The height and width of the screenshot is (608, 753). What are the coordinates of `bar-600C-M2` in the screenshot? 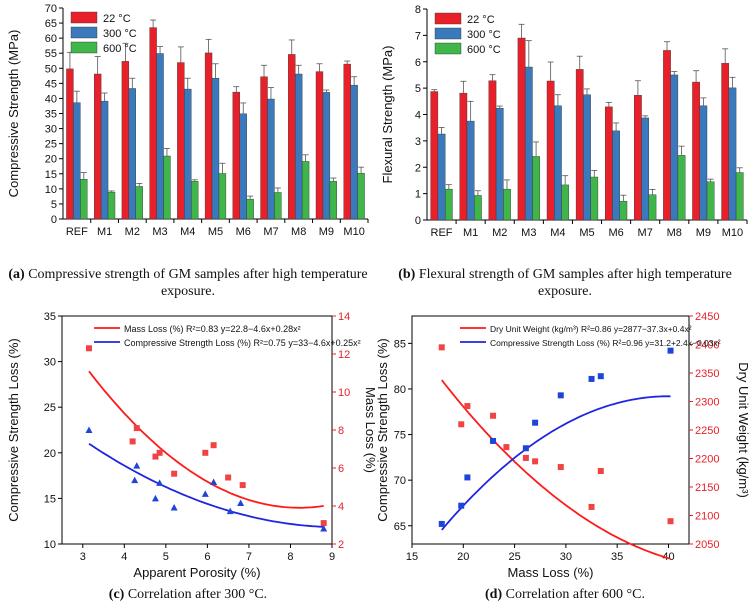 It's located at (139, 203).